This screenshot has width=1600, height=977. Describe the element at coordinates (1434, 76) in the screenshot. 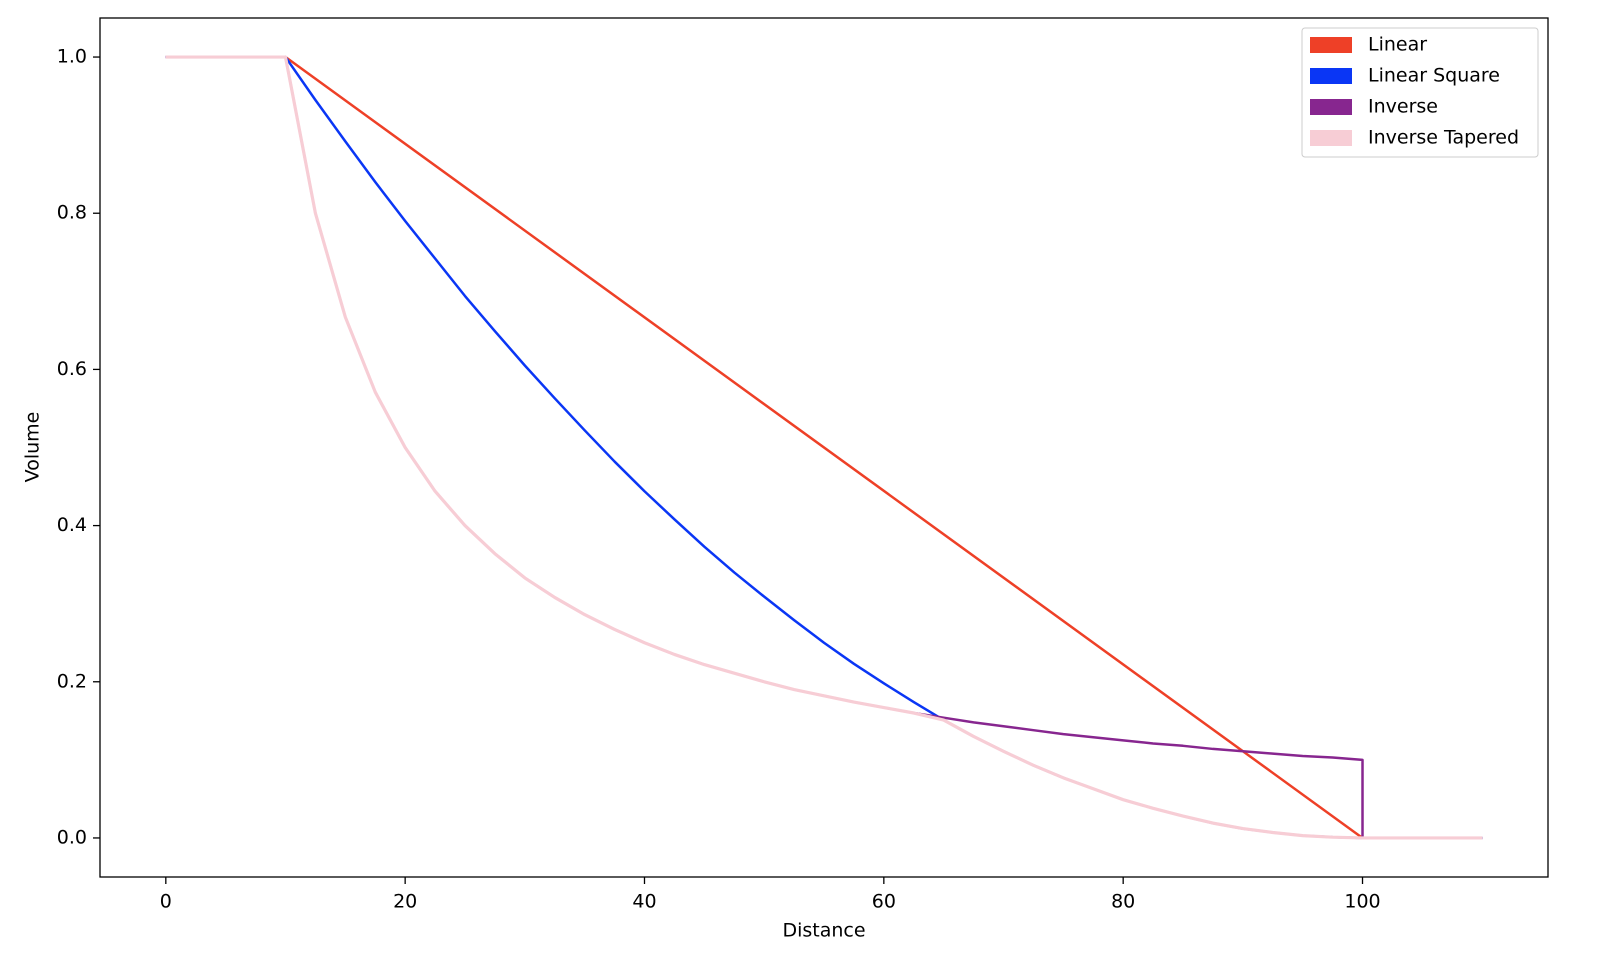

I see `legend-label: Linear Square` at that location.